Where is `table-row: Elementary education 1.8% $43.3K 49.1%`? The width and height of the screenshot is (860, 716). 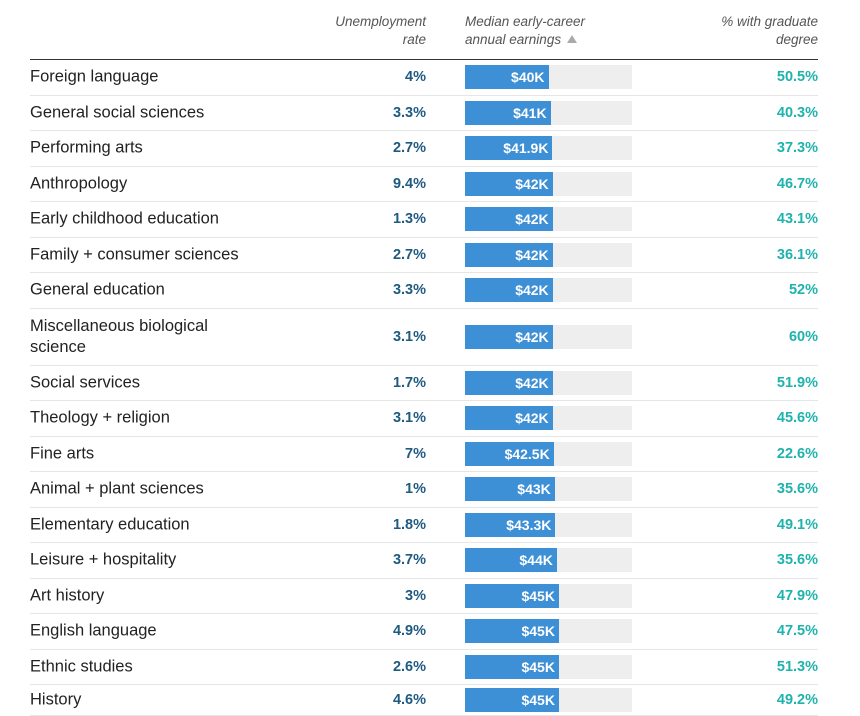
table-row: Elementary education 1.8% $43.3K 49.1% is located at coordinates (424, 525).